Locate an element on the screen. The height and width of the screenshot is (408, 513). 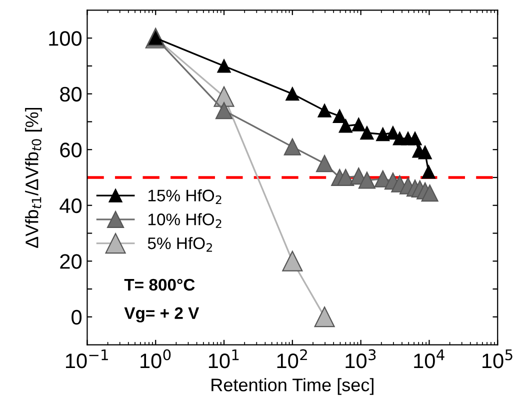
y-tick-label: 80 is located at coordinates (71, 94).